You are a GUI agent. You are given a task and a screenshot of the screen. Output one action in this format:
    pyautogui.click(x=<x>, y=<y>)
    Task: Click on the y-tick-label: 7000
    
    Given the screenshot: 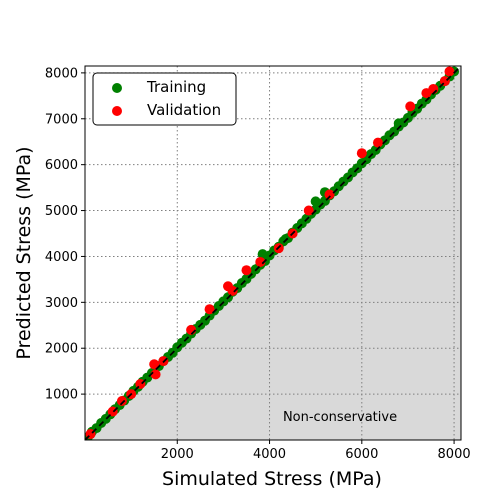 What is the action you would take?
    pyautogui.click(x=61, y=119)
    